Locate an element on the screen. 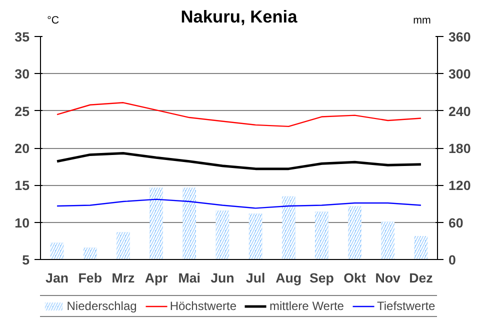 This screenshot has width=482, height=329. y-tick-label: 35 is located at coordinates (22, 37).